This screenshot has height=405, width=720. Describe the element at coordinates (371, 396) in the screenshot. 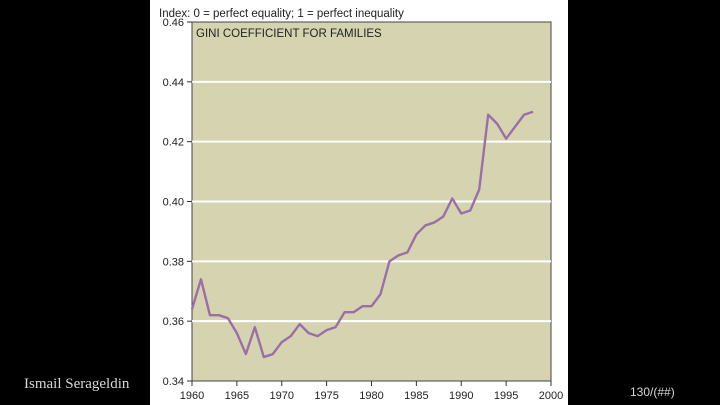

I see `x-tick-label: 1980` at that location.